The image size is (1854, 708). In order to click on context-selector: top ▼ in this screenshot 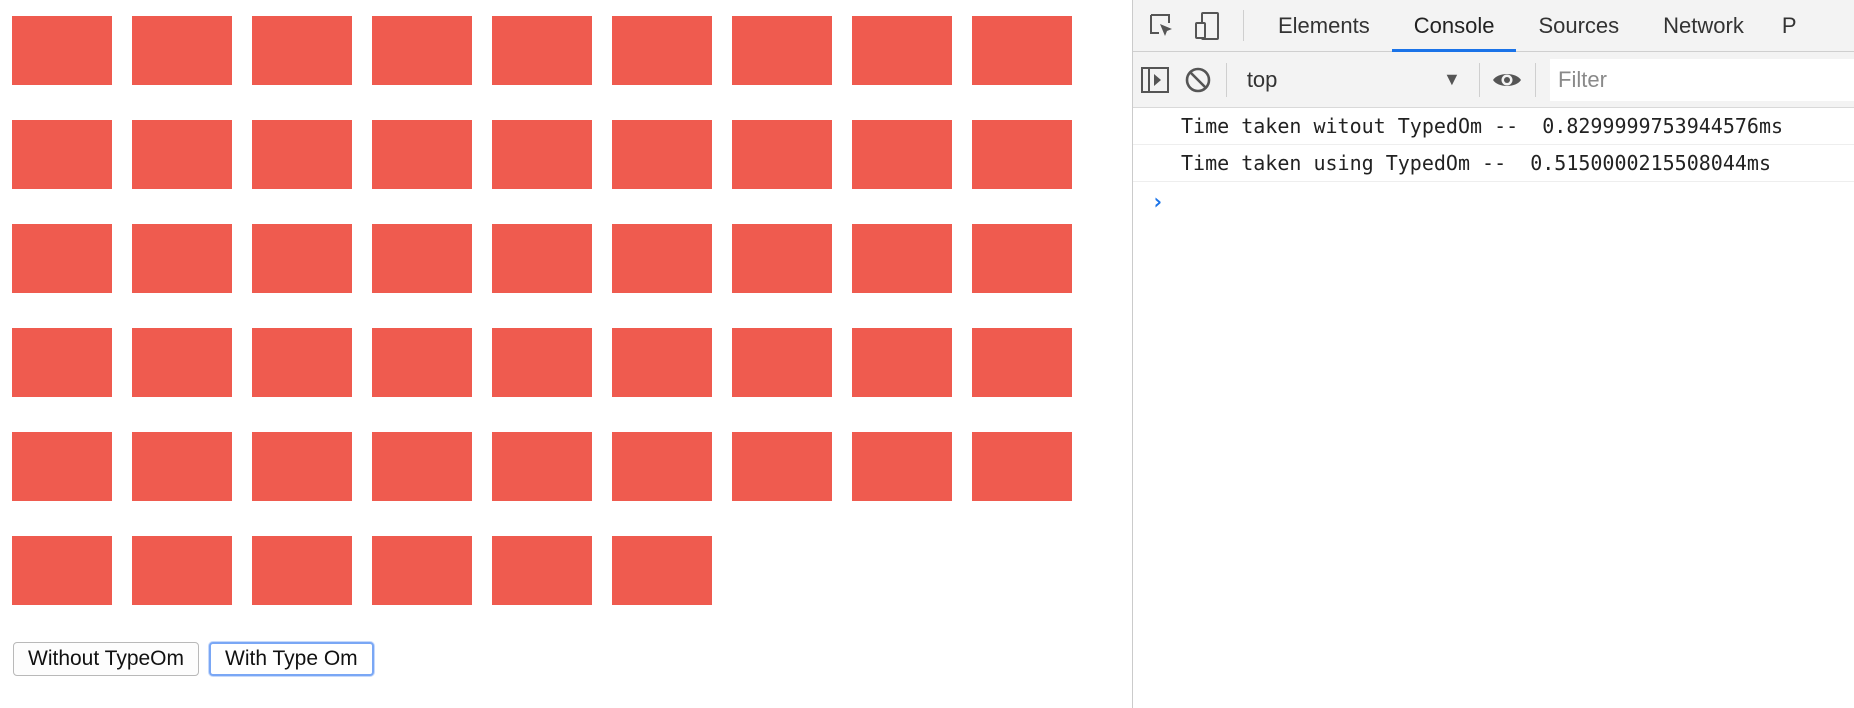, I will do `click(1353, 80)`.